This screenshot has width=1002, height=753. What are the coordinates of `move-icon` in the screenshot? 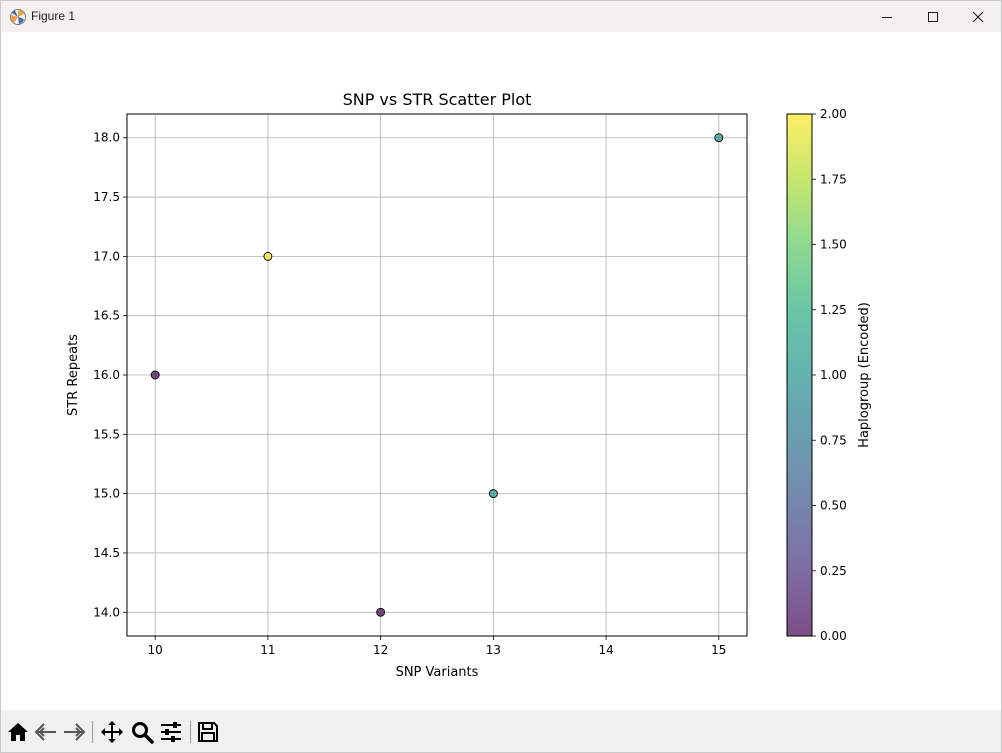 It's located at (112, 732).